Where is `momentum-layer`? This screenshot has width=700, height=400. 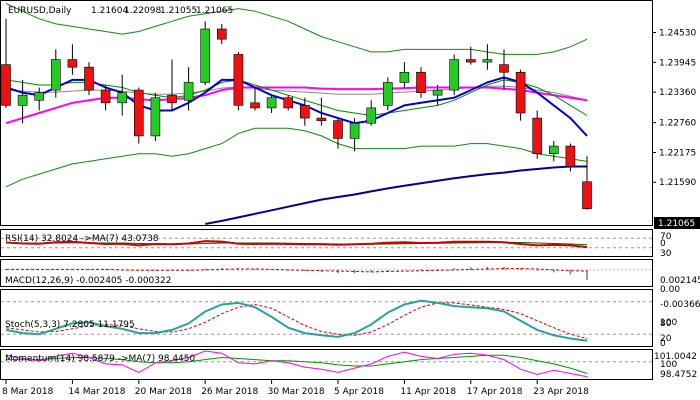 momentum-layer is located at coordinates (326, 364).